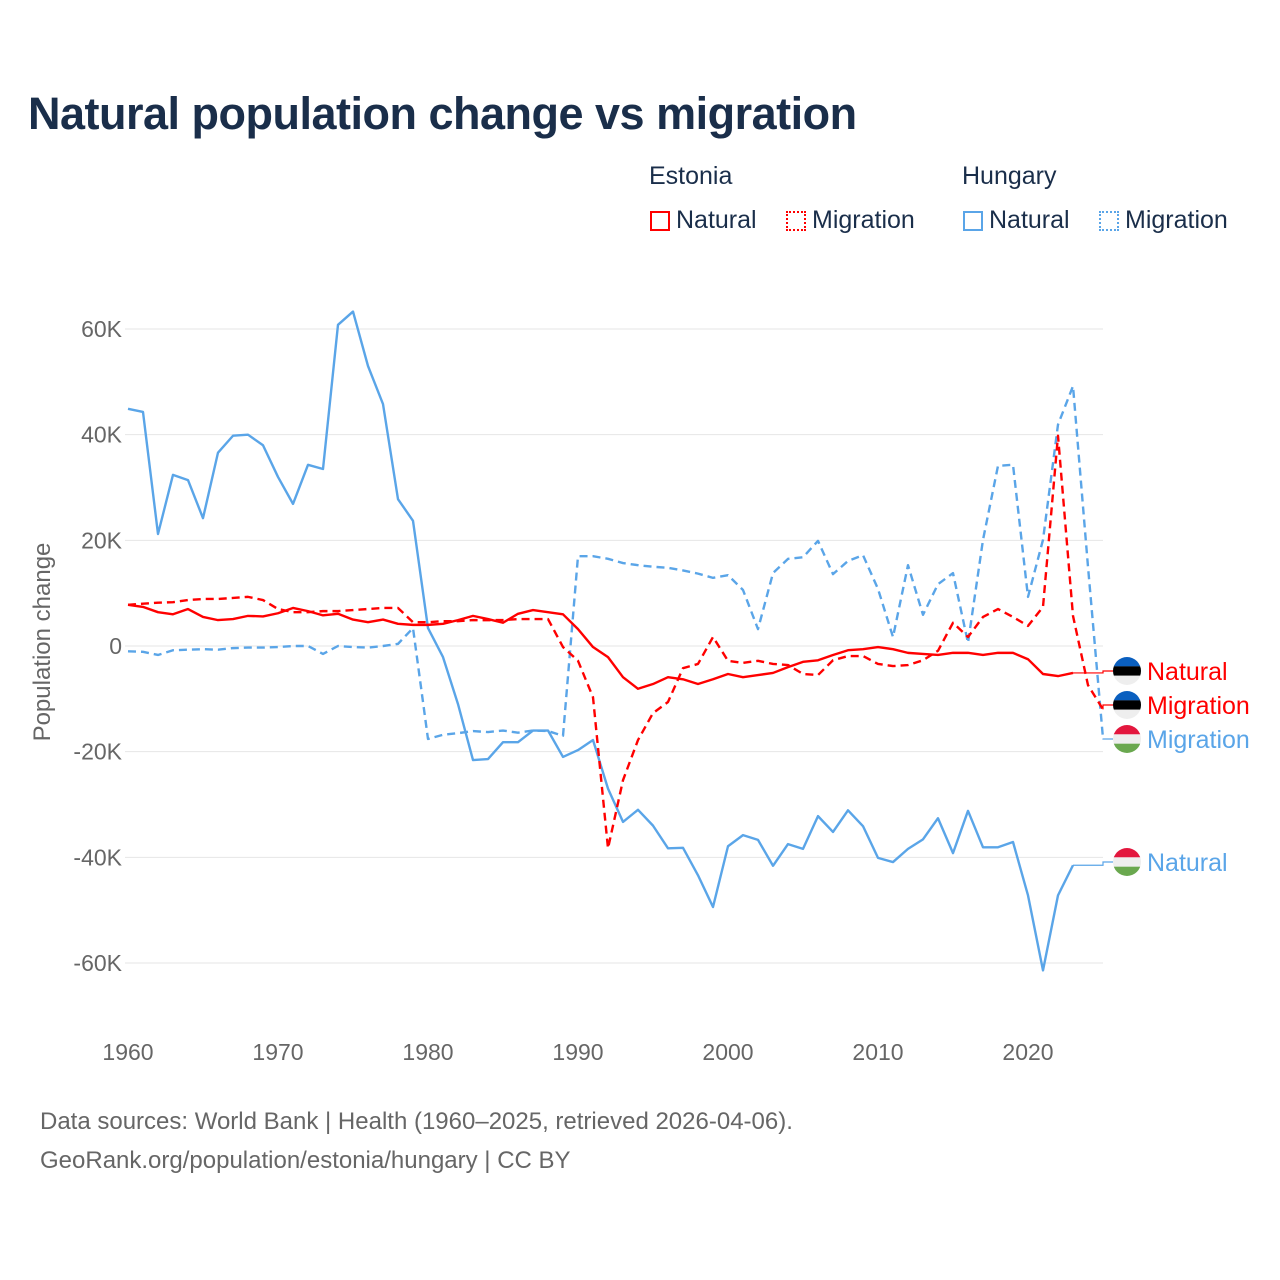 The height and width of the screenshot is (1280, 1280). Describe the element at coordinates (577, 1052) in the screenshot. I see `x-tick-label: 1990` at that location.